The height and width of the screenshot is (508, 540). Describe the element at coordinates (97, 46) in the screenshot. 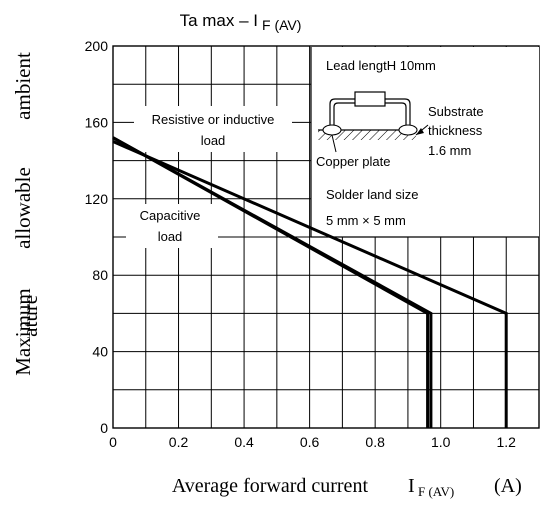

I see `y-tick-label: 200` at that location.